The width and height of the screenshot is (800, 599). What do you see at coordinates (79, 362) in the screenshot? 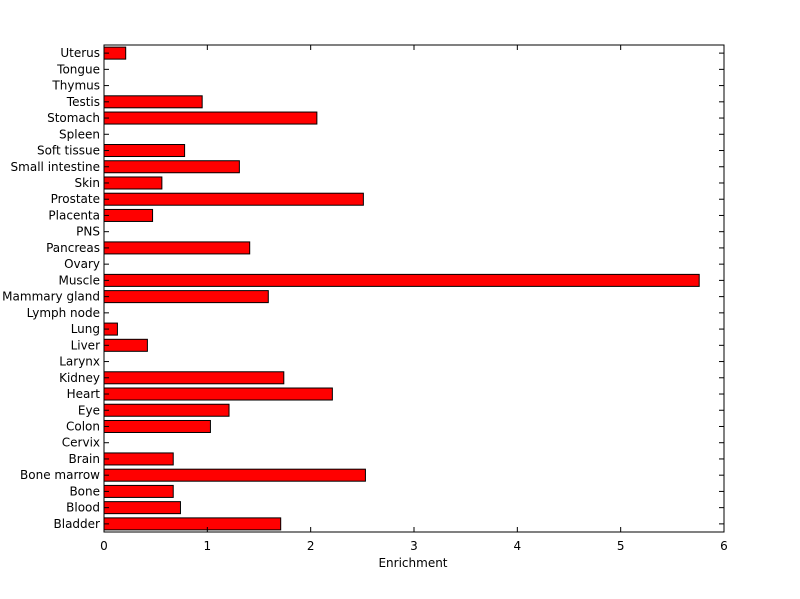
I see `y-tick-label: Larynx` at bounding box center [79, 362].